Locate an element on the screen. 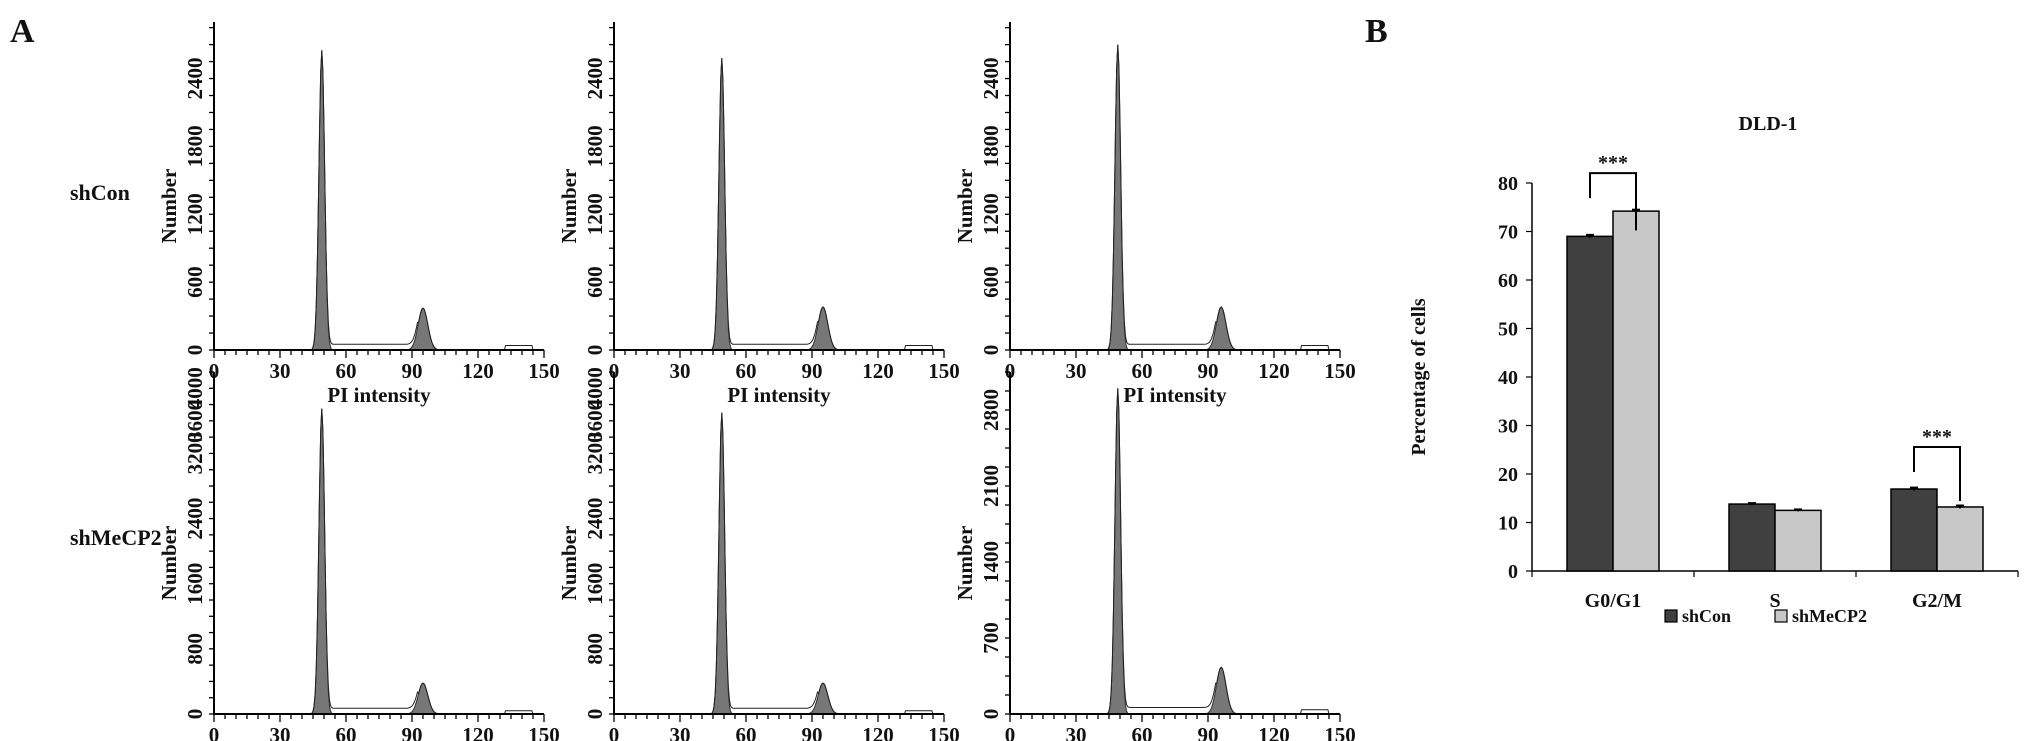 The image size is (2031, 741). bar-y-tick-label: 0 is located at coordinates (1513, 572).